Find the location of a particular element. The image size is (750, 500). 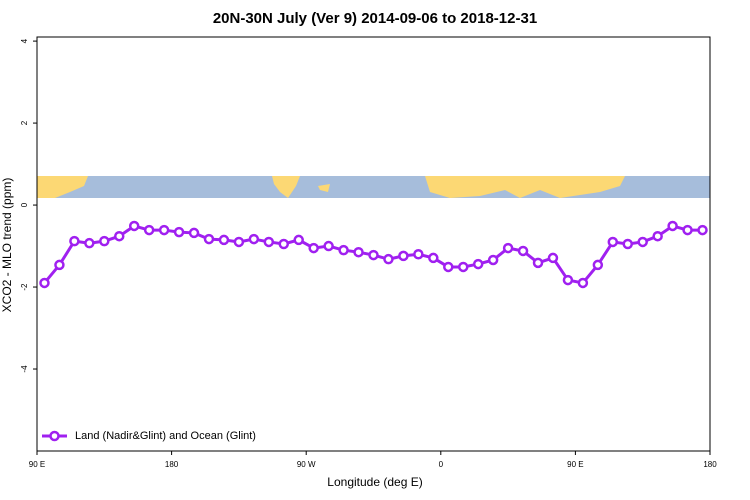

legend-marker is located at coordinates (54, 436).